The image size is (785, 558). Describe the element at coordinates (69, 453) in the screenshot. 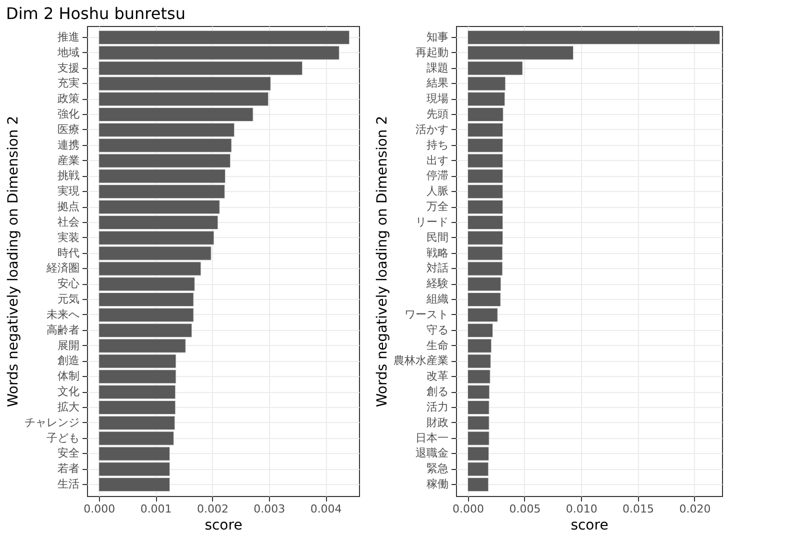

I see `y-tick-label: 安全` at that location.